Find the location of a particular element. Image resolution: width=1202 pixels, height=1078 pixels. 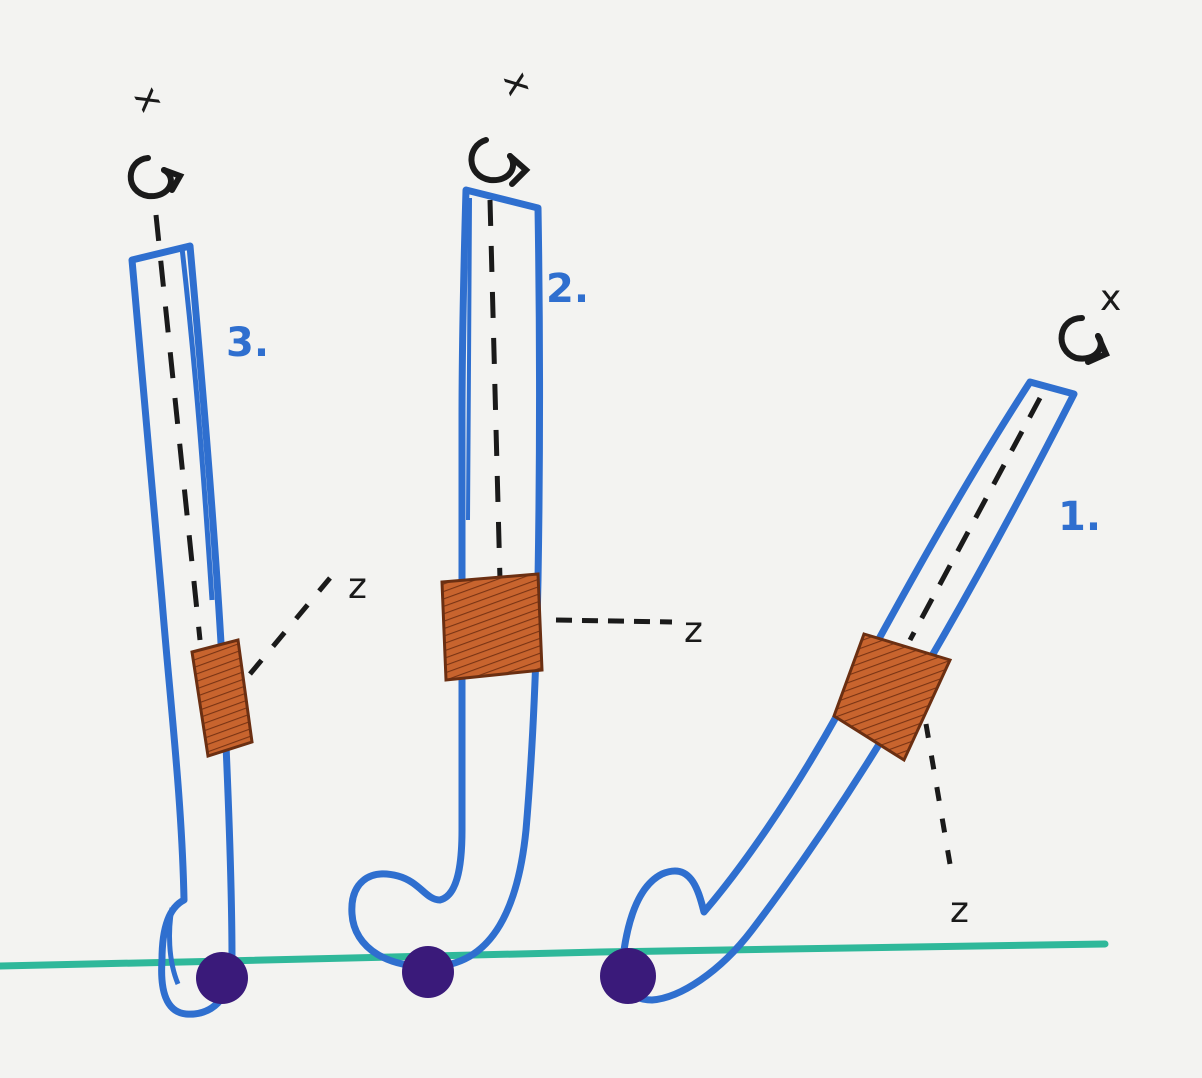

ground-line is located at coordinates (554, 955).